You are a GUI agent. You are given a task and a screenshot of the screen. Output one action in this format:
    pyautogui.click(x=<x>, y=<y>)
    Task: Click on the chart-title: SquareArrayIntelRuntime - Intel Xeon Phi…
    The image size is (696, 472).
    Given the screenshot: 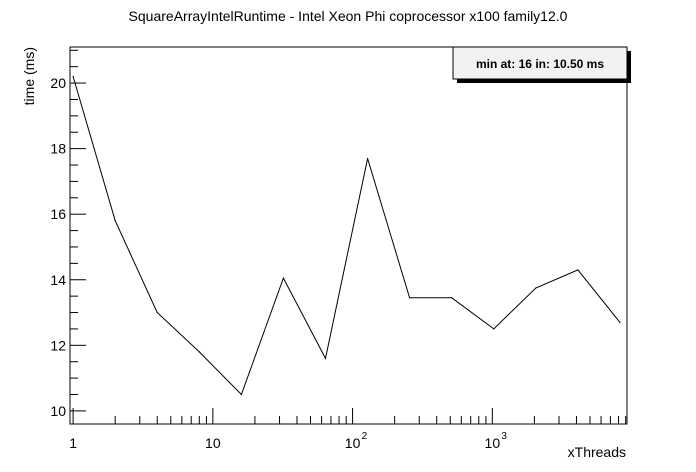 What is the action you would take?
    pyautogui.click(x=348, y=16)
    